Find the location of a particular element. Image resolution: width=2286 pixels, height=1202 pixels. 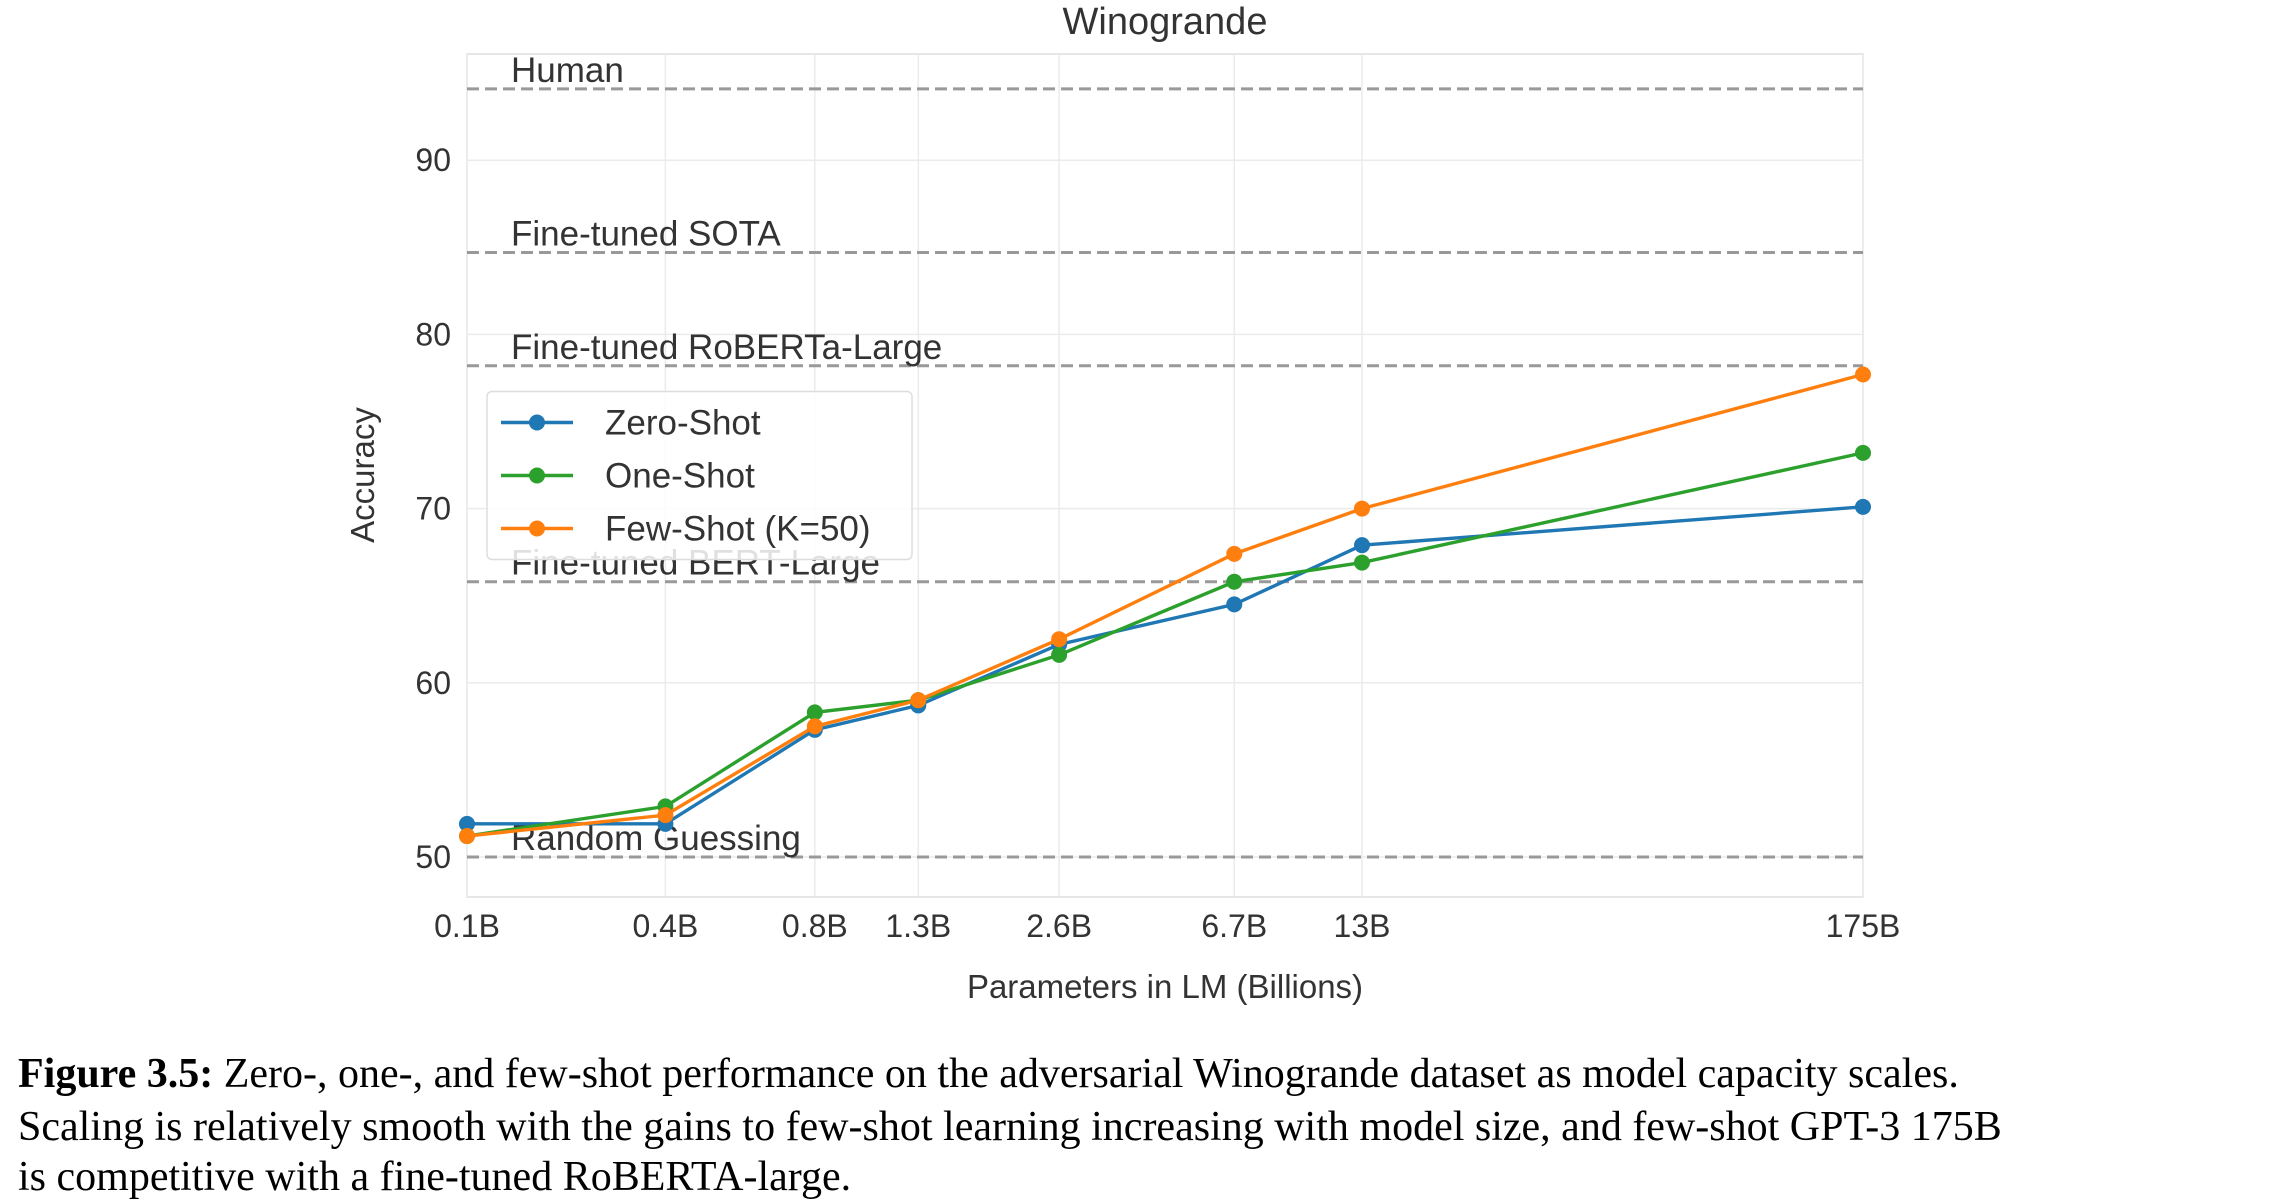

reference-label: Fine-tuned SOTA is located at coordinates (646, 234).